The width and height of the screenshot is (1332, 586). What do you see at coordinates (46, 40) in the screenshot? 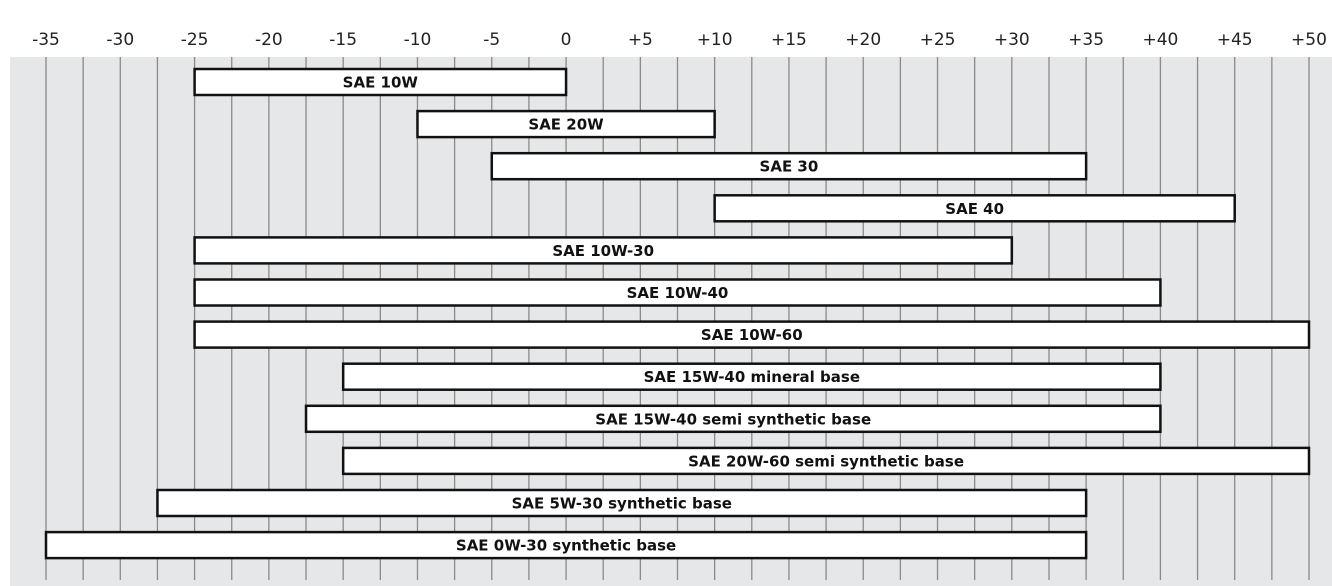
I see `tick-label: -35` at bounding box center [46, 40].